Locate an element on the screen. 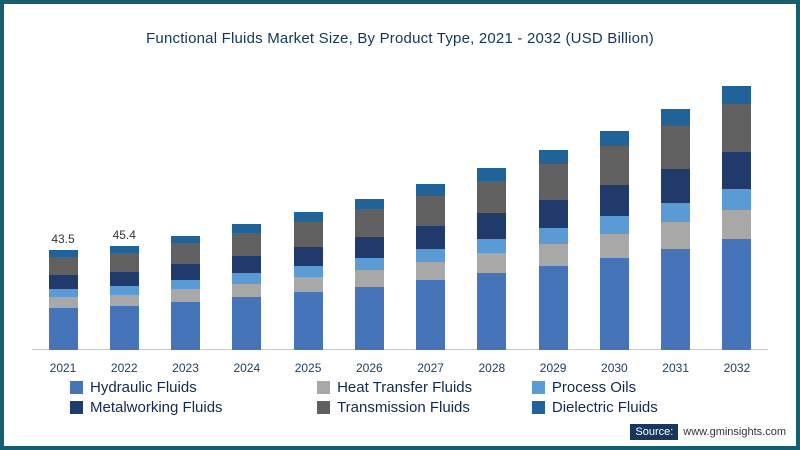  bar-column-2025: 2025 is located at coordinates (308, 214).